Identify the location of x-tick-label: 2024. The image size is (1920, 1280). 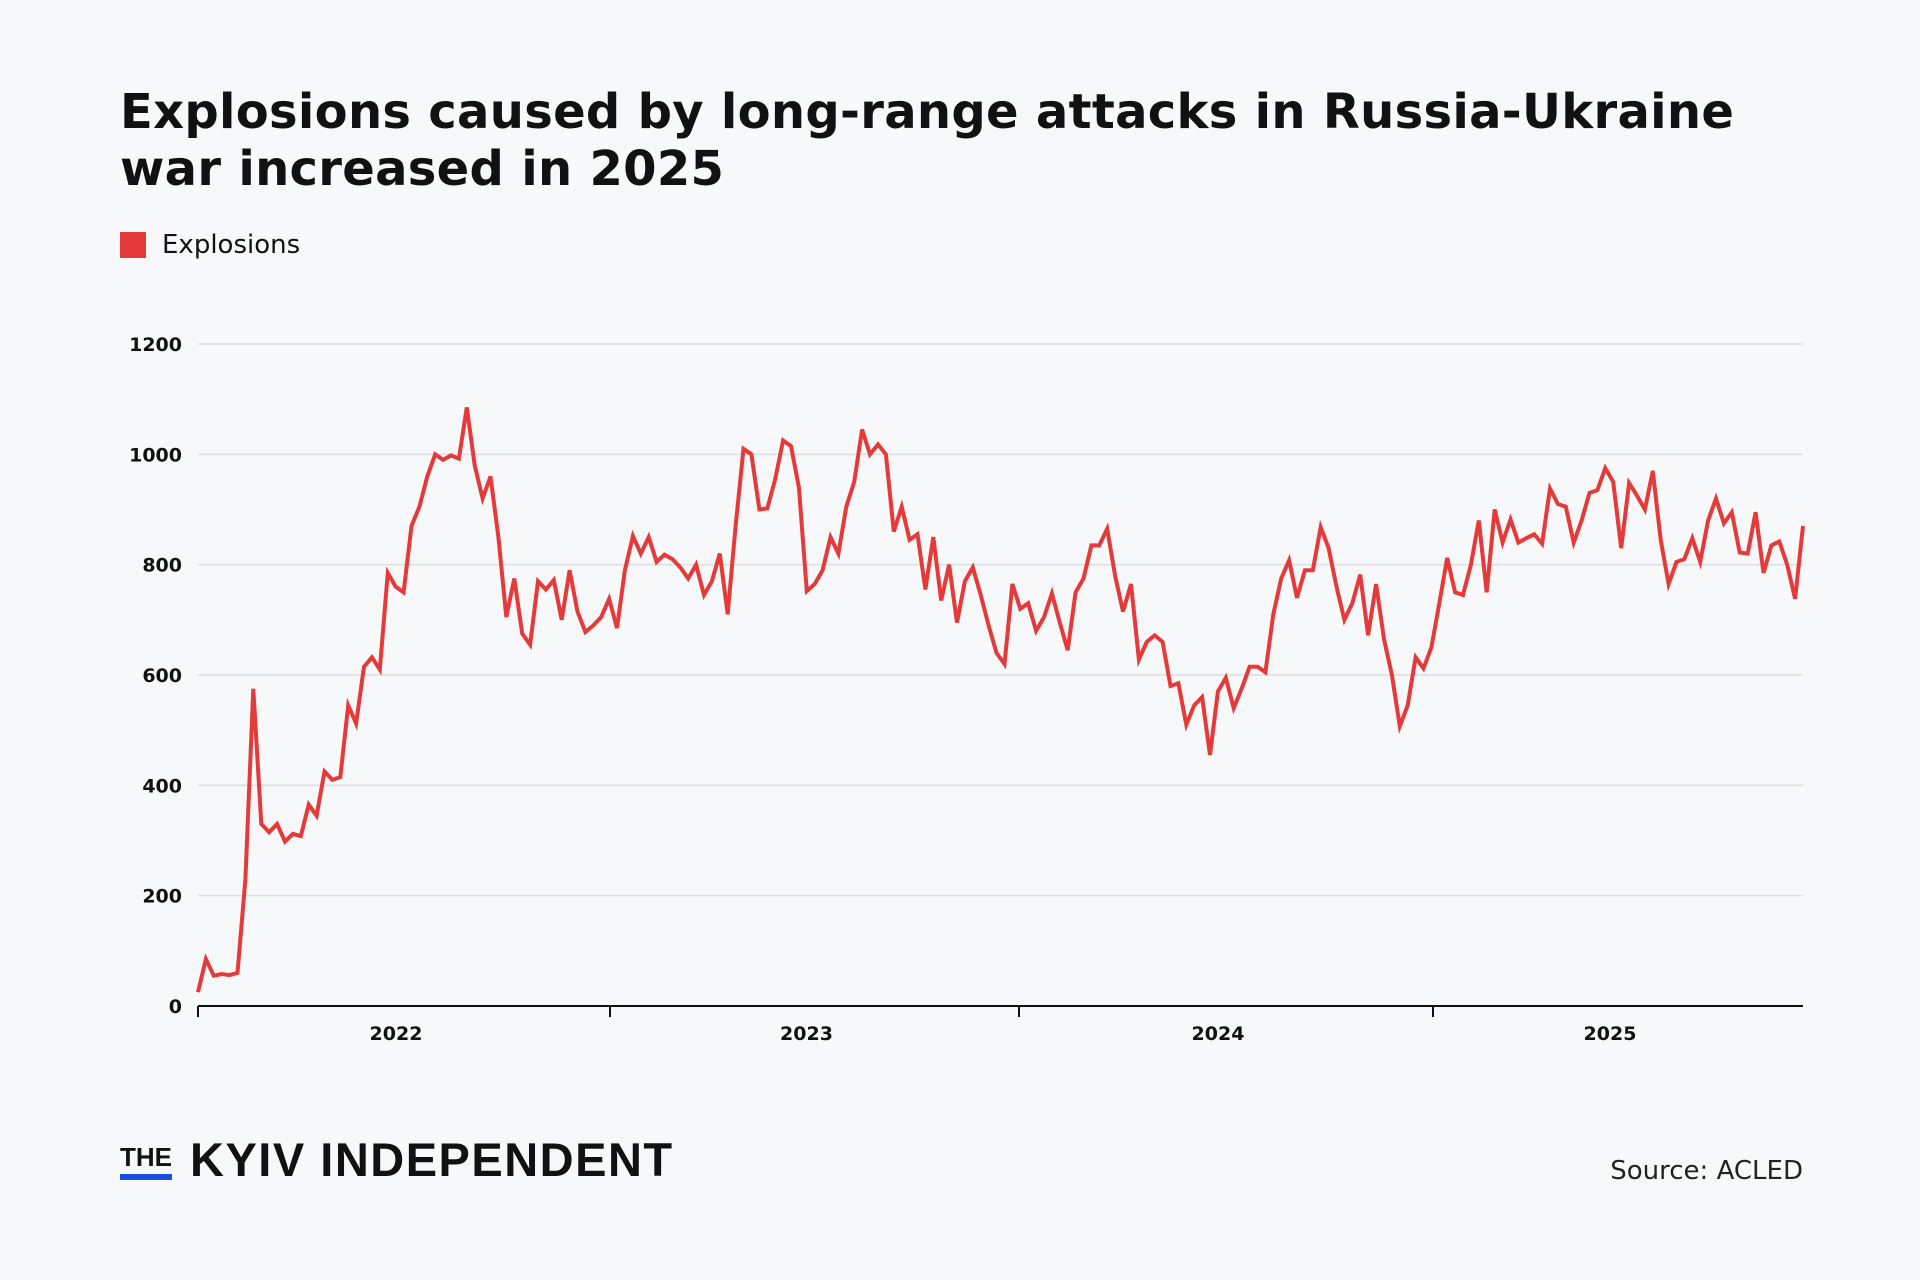
(1218, 1034).